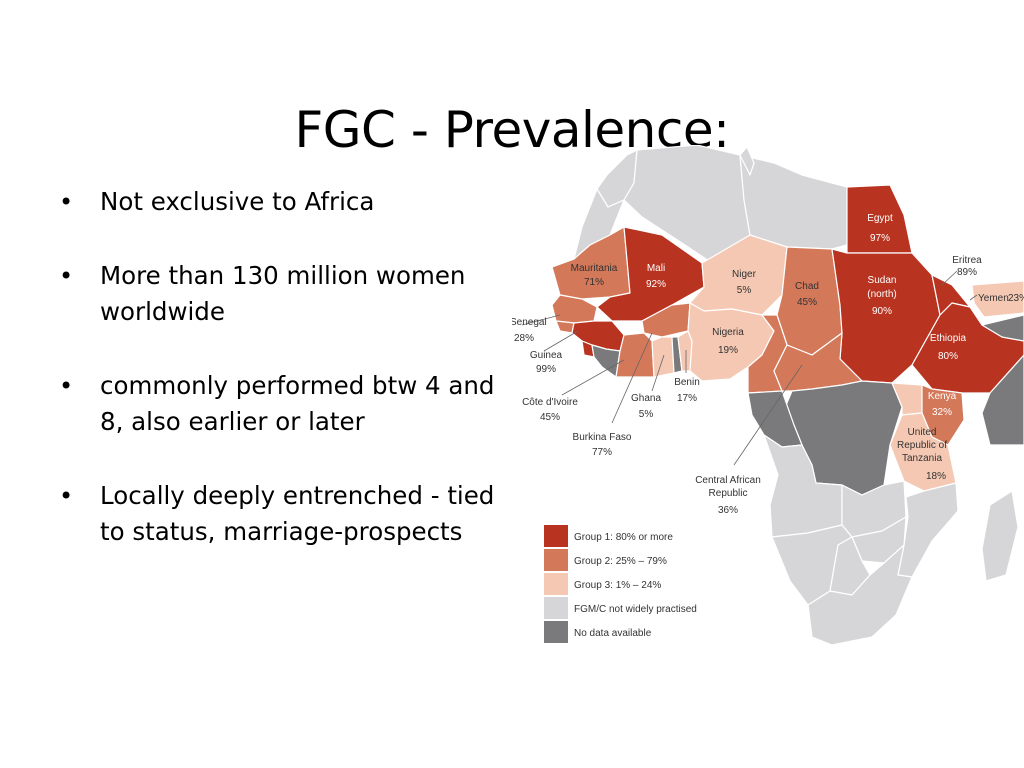 The height and width of the screenshot is (768, 1024). What do you see at coordinates (728, 350) in the screenshot?
I see `label-nigeria-value: 19%` at bounding box center [728, 350].